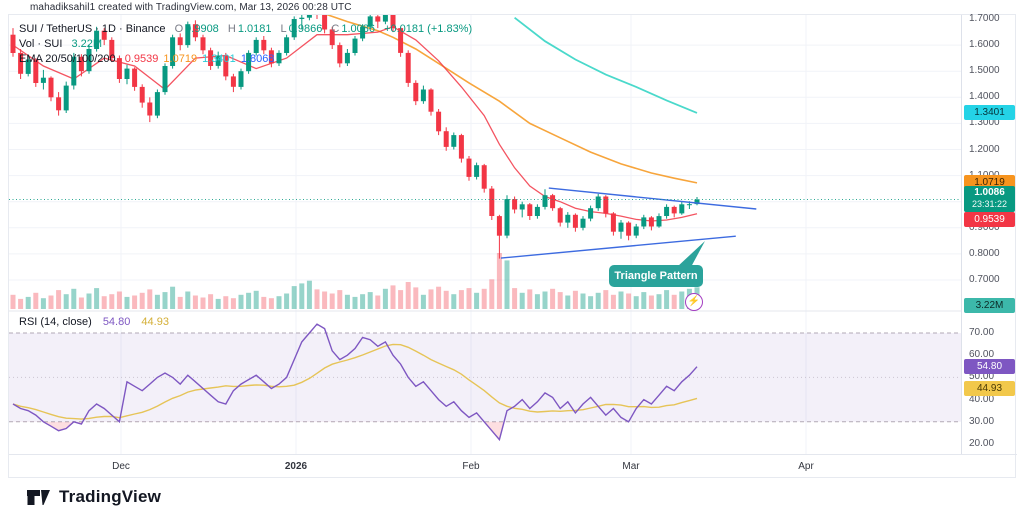 The height and width of the screenshot is (519, 1024). I want to click on rsi-tick-label: 60.00, so click(982, 355).